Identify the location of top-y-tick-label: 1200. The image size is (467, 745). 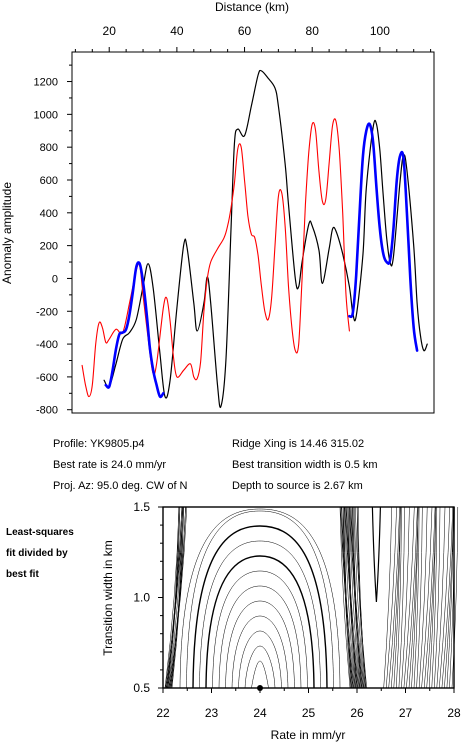
(46, 83).